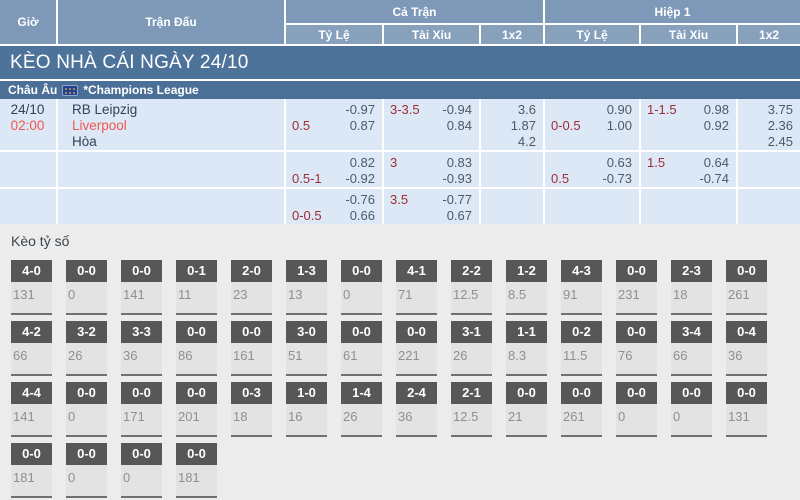 The height and width of the screenshot is (500, 800). I want to click on score-bet-cell: 0-0 76, so click(636, 348).